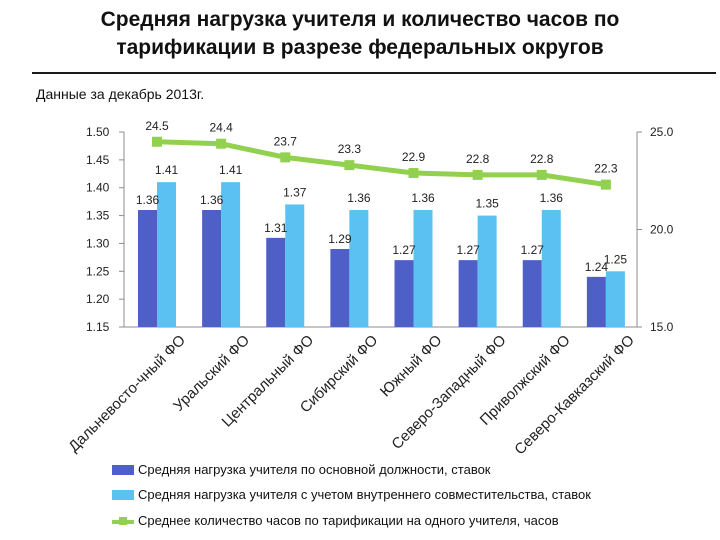 Image resolution: width=720 pixels, height=540 pixels. I want to click on data-label-main-load: 1.24, so click(597, 267).